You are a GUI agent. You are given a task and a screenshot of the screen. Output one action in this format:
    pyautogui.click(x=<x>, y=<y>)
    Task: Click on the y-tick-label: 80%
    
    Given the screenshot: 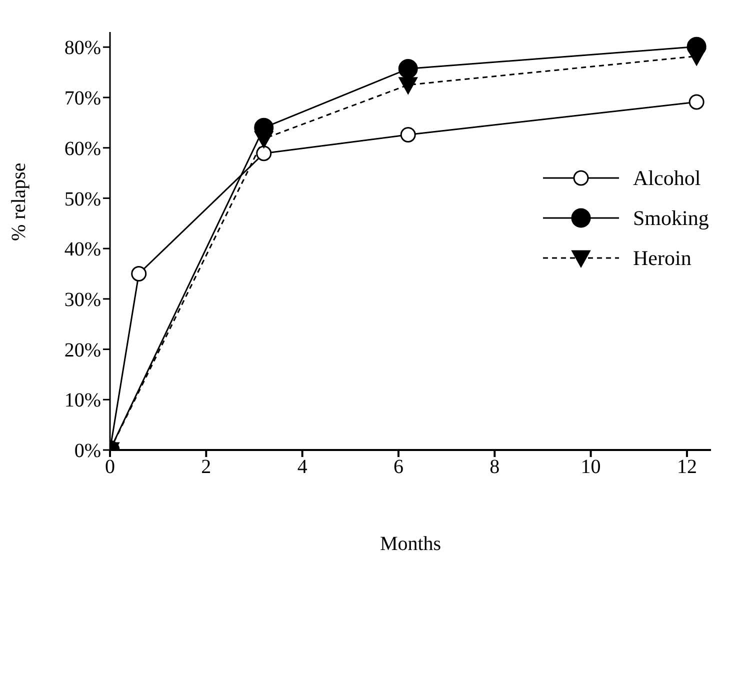 What is the action you would take?
    pyautogui.click(x=82, y=48)
    